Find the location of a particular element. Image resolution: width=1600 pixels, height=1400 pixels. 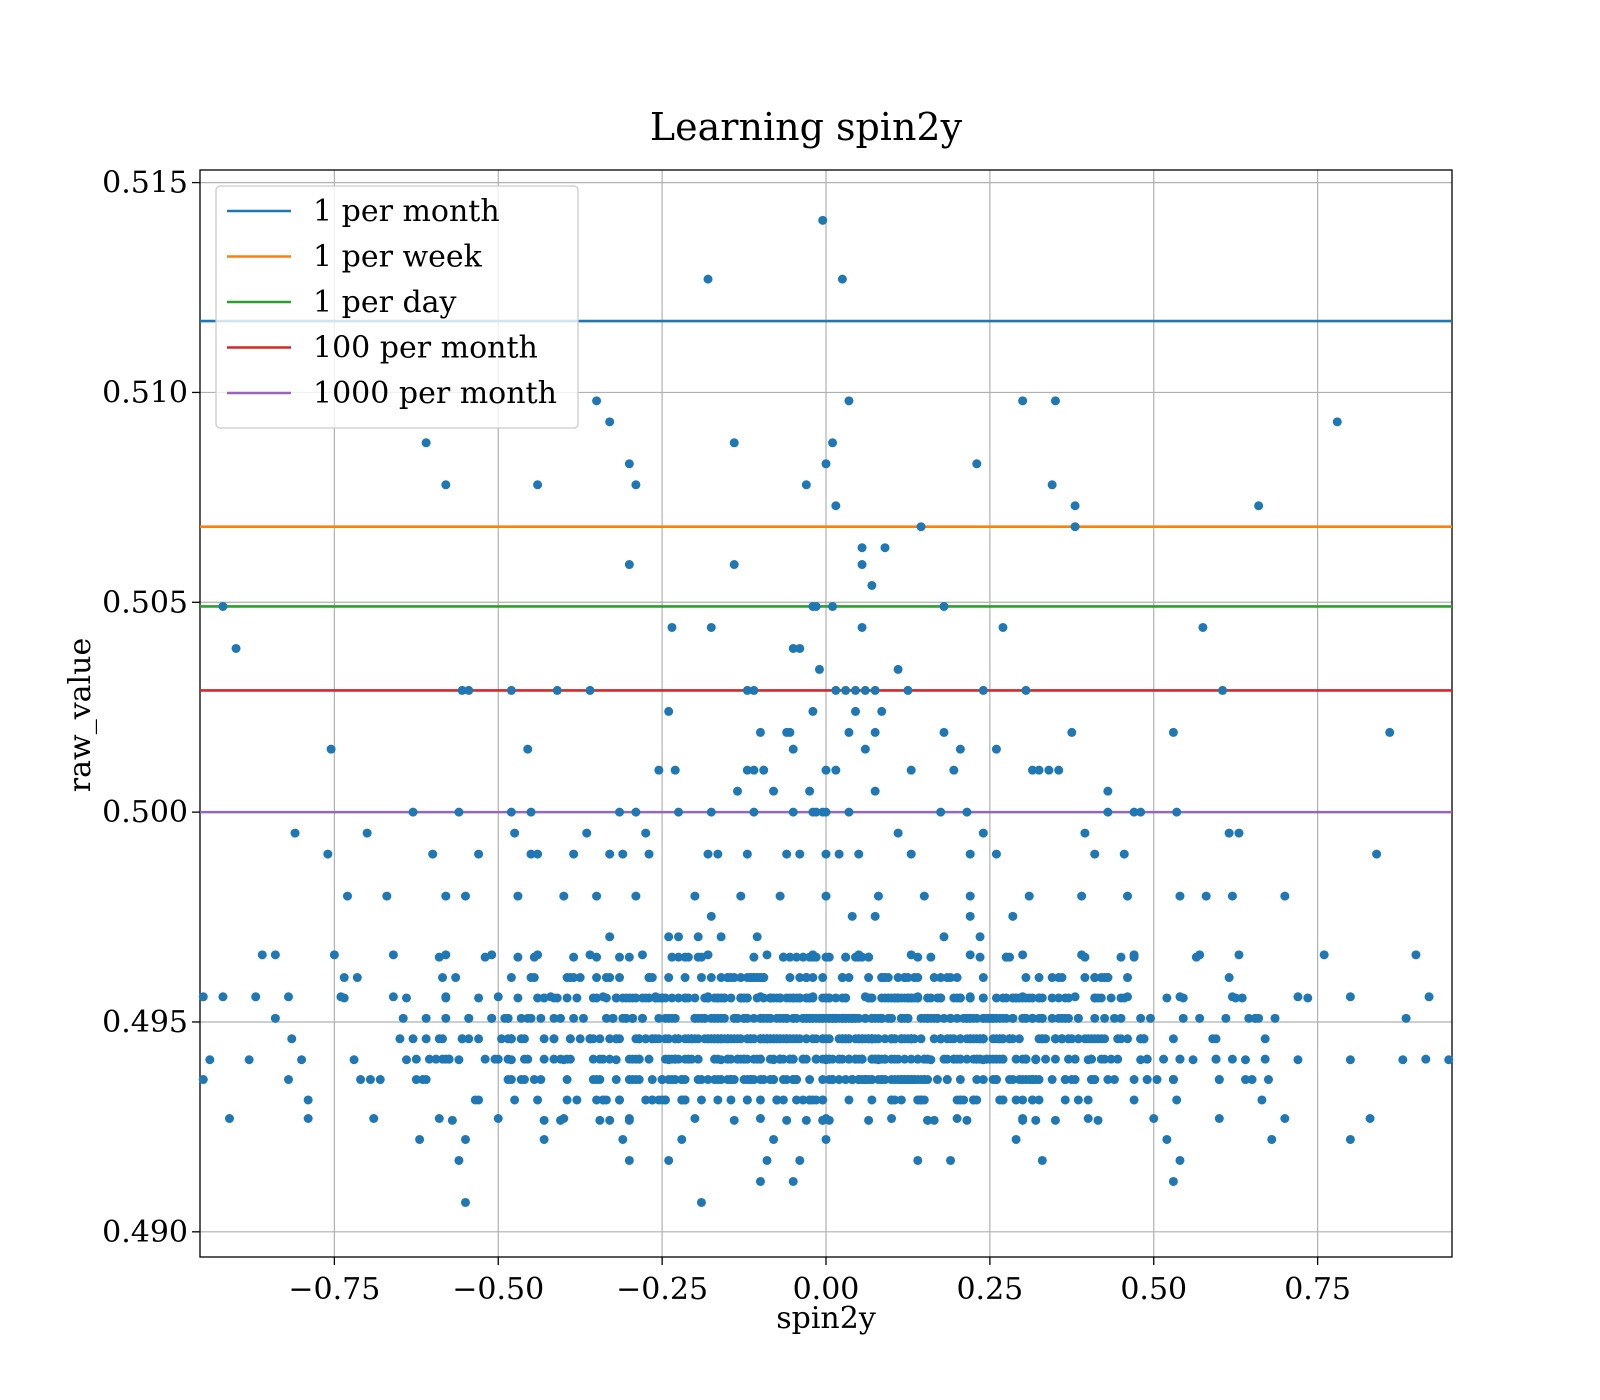

legend-label: 1 per day is located at coordinates (385, 302).